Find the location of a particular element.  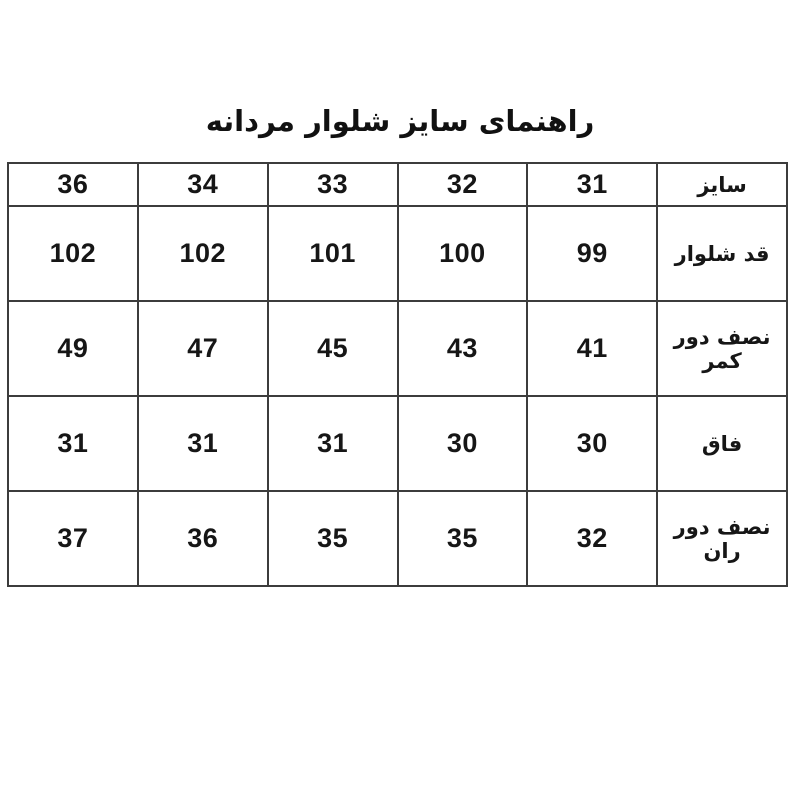

cell-rise-31: 30 is located at coordinates (592, 443).